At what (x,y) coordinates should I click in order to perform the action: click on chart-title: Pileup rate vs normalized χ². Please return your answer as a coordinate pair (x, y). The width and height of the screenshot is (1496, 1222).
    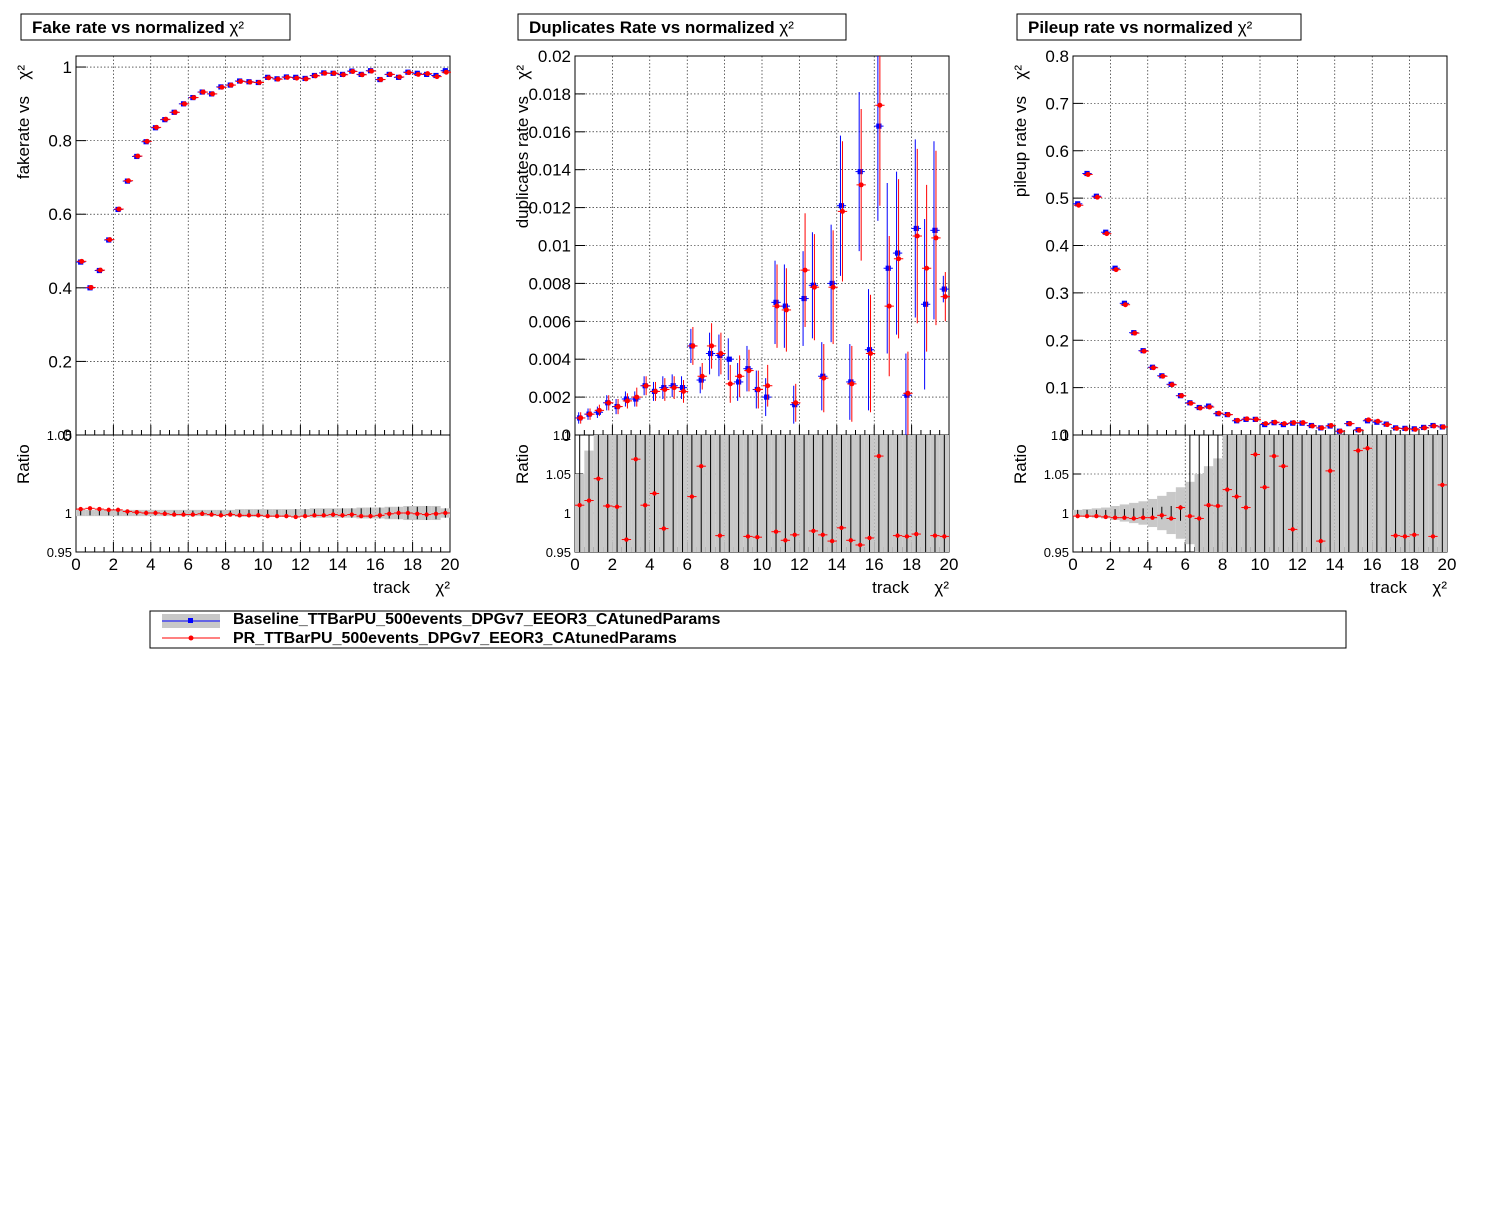
    Looking at the image, I should click on (1140, 27).